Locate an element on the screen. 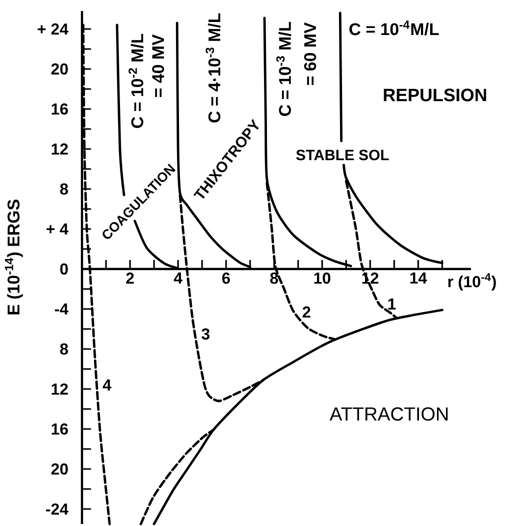 This screenshot has width=508, height=526. annotation: 4 is located at coordinates (107, 385).